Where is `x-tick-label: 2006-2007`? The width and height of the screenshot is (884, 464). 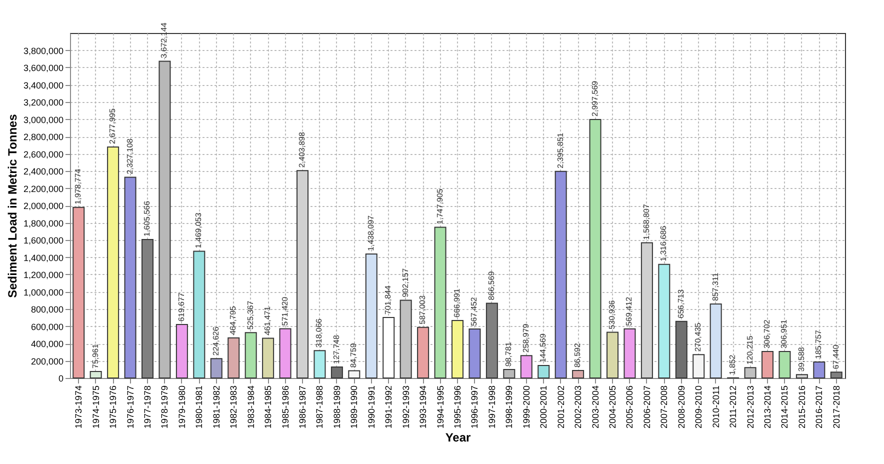
x-tick-label: 2006-2007 is located at coordinates (647, 407).